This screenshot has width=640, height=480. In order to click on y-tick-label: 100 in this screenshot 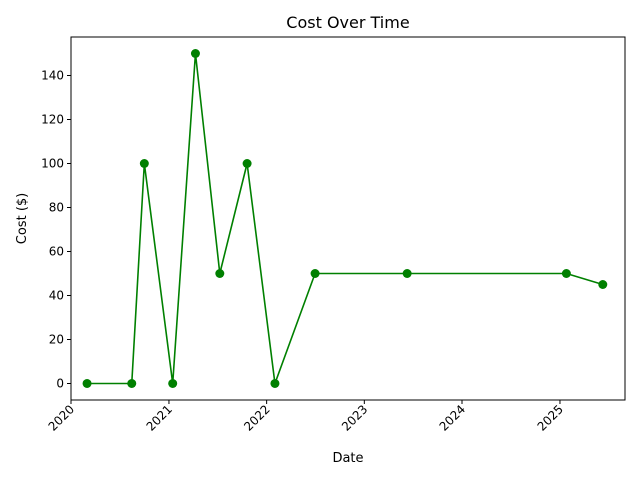, I will do `click(52, 164)`.